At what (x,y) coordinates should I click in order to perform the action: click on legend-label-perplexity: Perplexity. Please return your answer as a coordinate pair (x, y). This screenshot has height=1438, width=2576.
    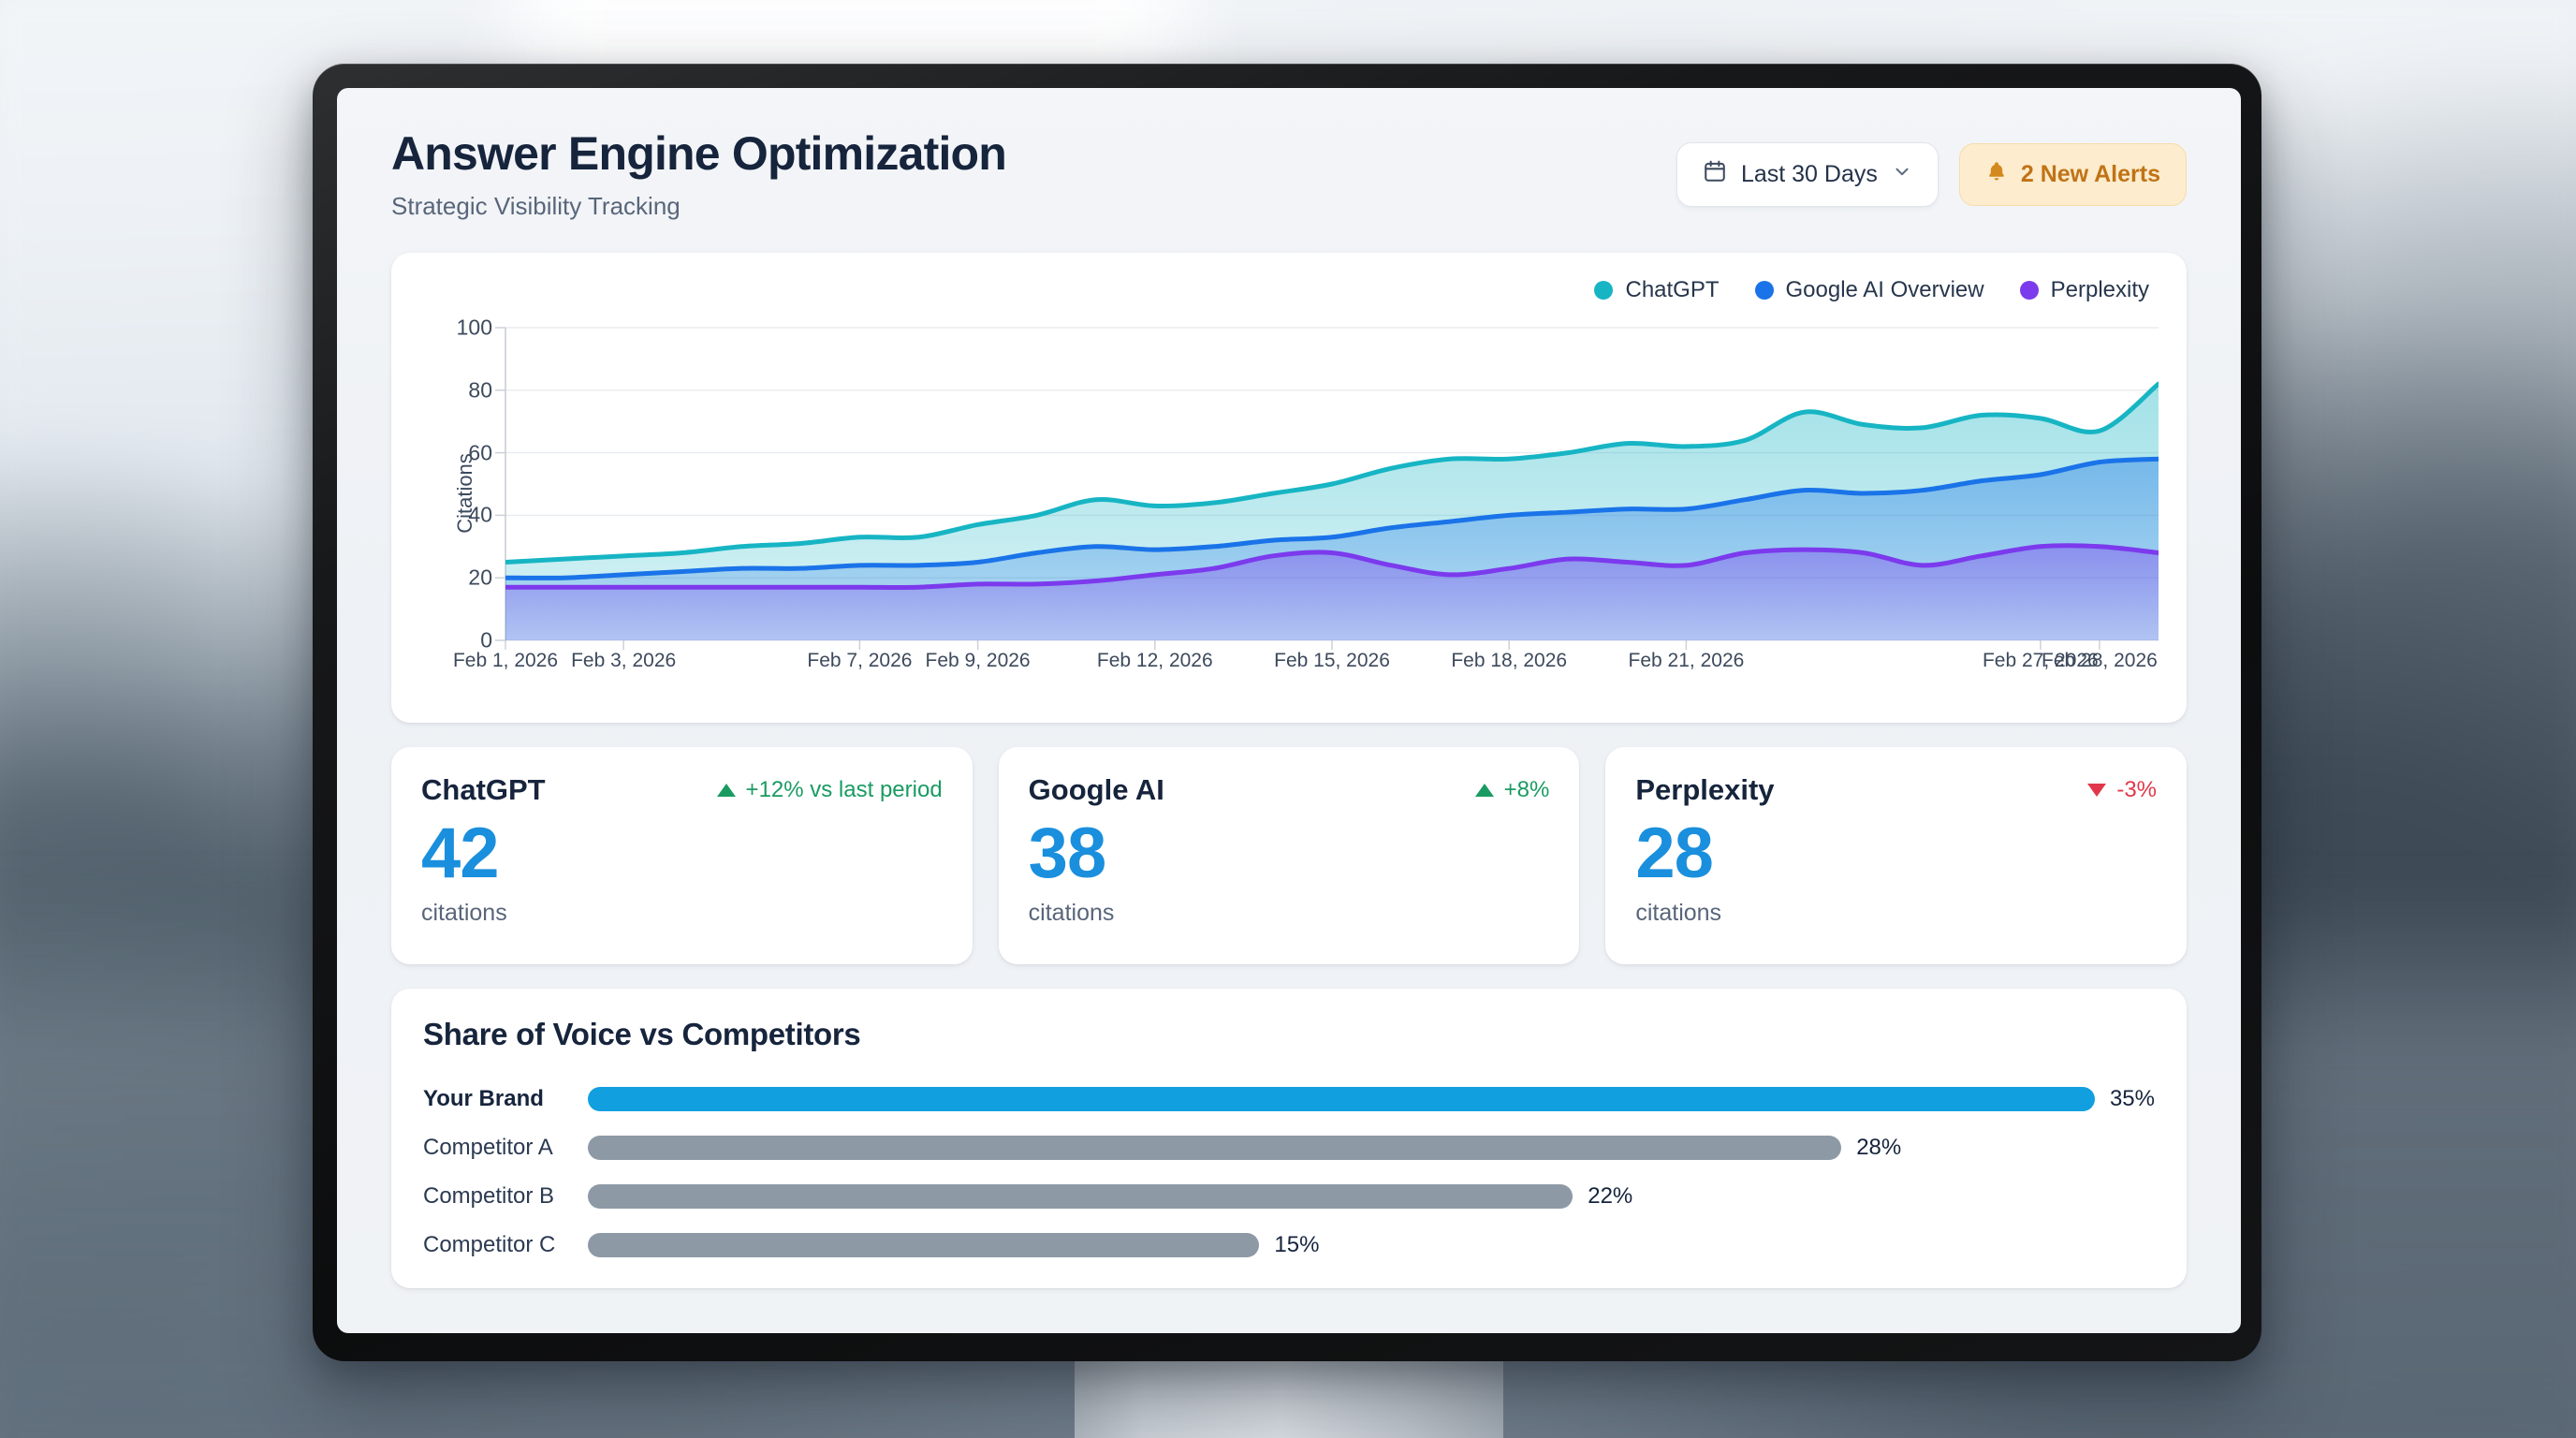
    Looking at the image, I should click on (2099, 289).